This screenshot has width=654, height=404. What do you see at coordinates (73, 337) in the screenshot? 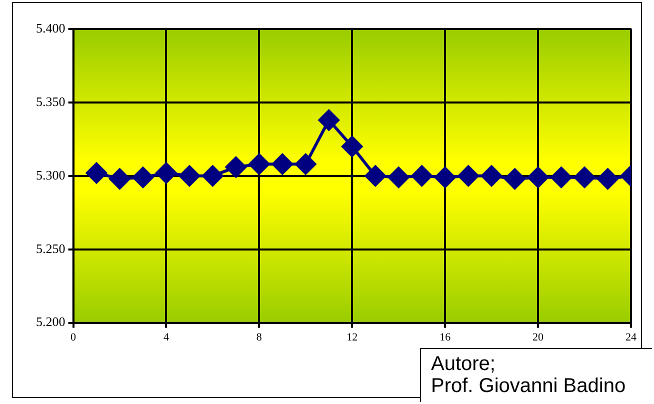
I see `x-tick-label: 0` at bounding box center [73, 337].